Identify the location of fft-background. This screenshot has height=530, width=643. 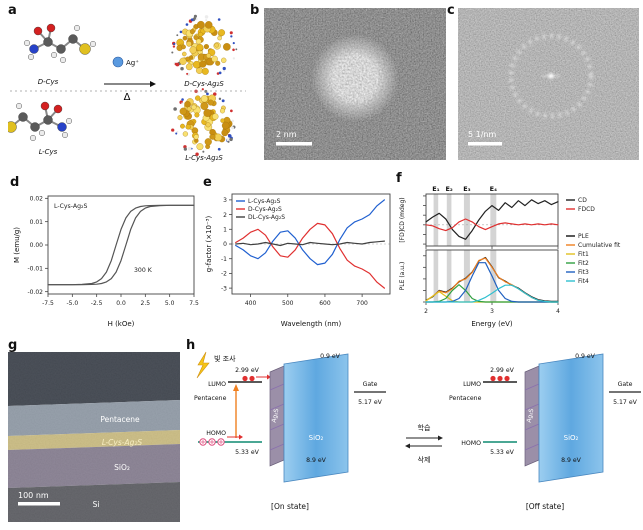
(548, 84).